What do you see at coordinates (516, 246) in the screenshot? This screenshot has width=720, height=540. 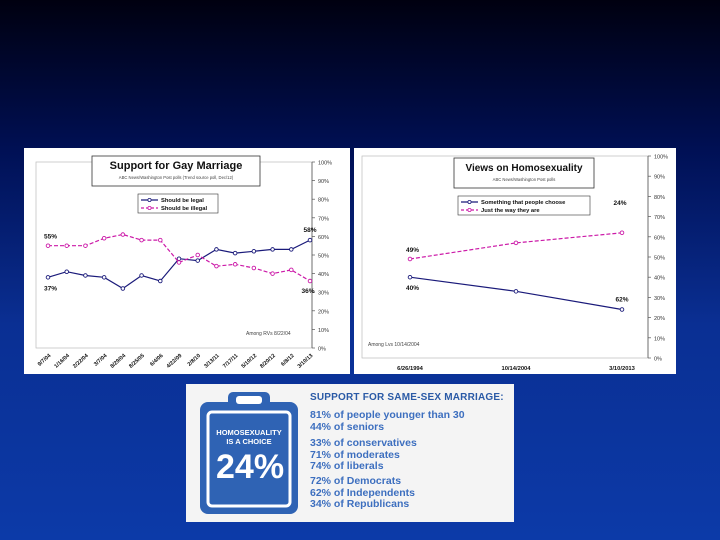 I see `series-line-secondary` at bounding box center [516, 246].